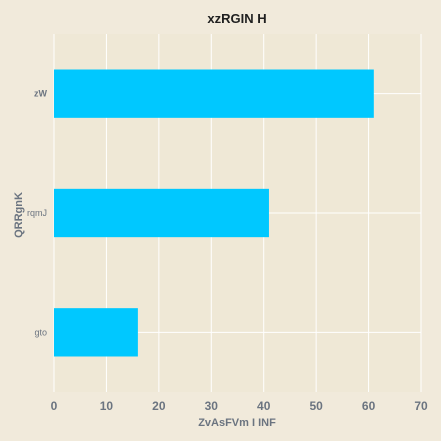 This screenshot has width=441, height=441. What do you see at coordinates (316, 406) in the screenshot?
I see `x-tick-label: 50` at bounding box center [316, 406].